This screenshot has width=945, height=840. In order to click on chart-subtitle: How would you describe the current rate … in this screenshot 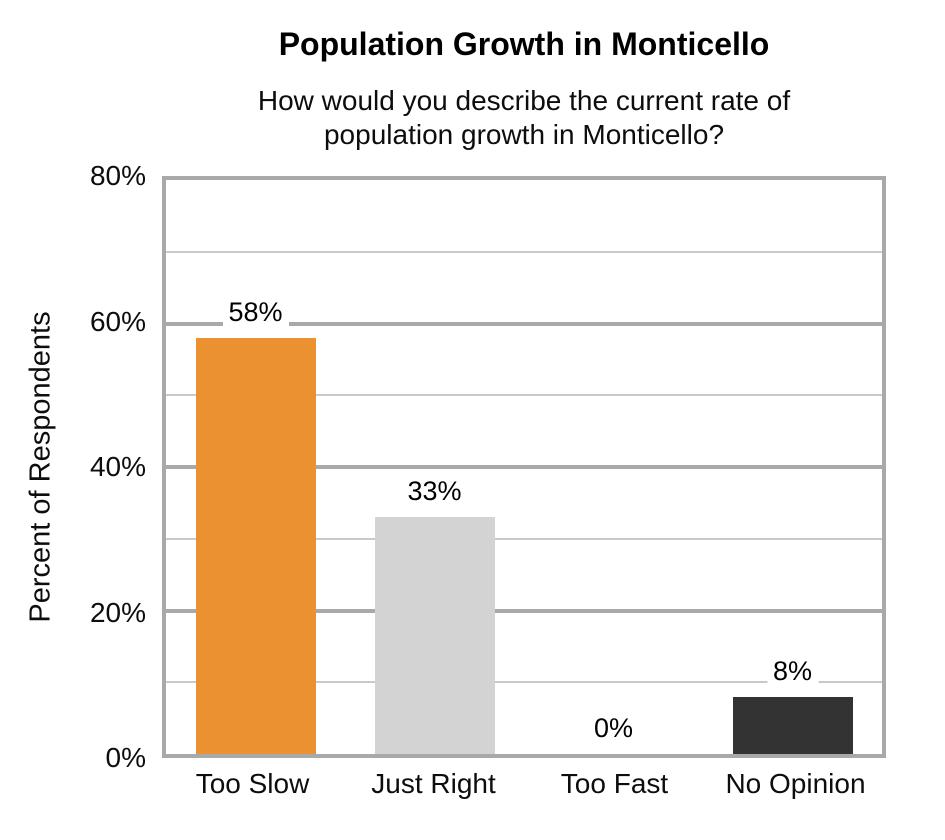, I will do `click(524, 118)`.